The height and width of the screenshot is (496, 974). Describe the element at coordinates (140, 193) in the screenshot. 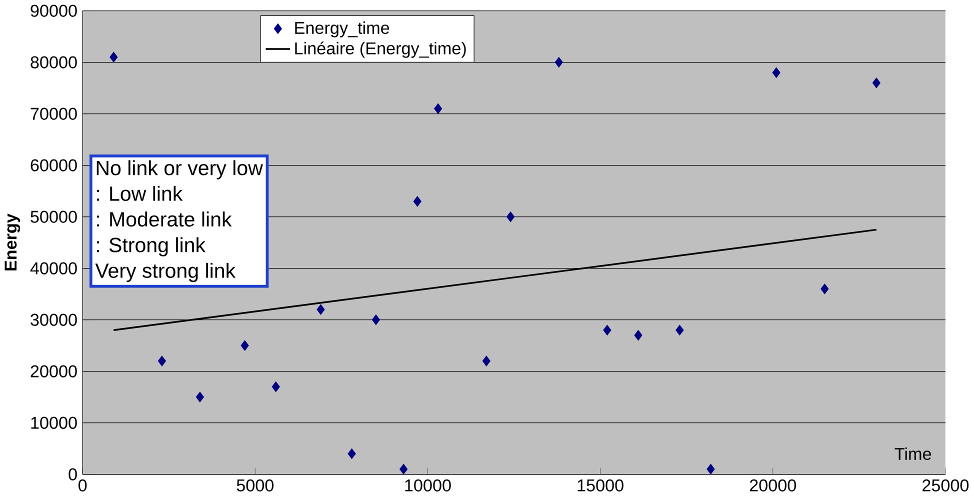

I see `annotation: : Low link` at that location.